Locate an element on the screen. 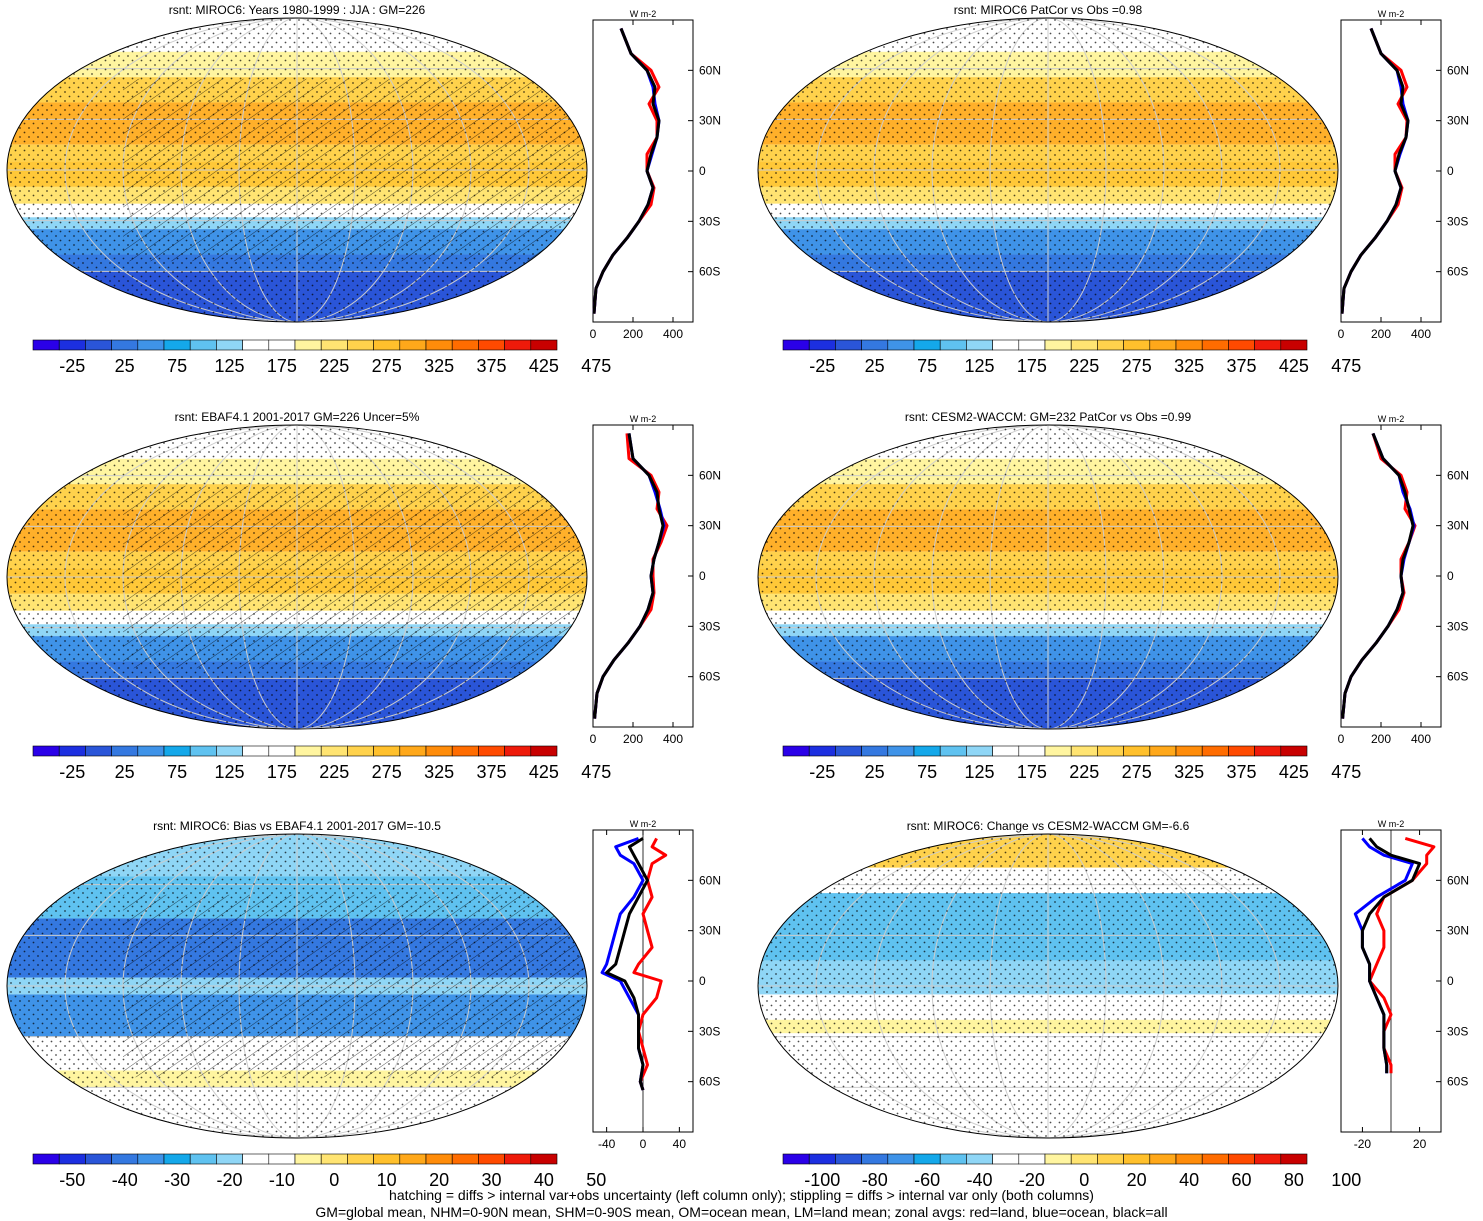  colorbar-label: 75 is located at coordinates (177, 366).